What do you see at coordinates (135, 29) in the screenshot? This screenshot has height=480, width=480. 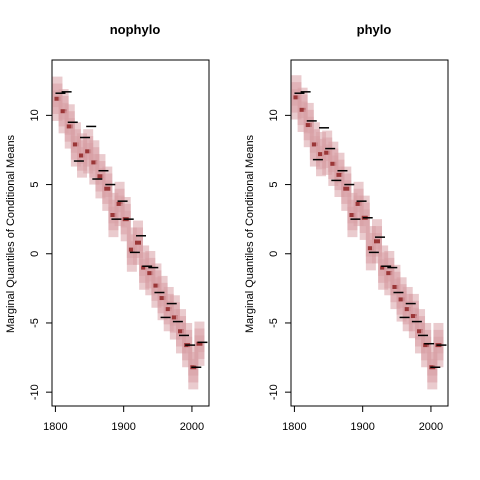 I see `chart-title: nophylo` at bounding box center [135, 29].